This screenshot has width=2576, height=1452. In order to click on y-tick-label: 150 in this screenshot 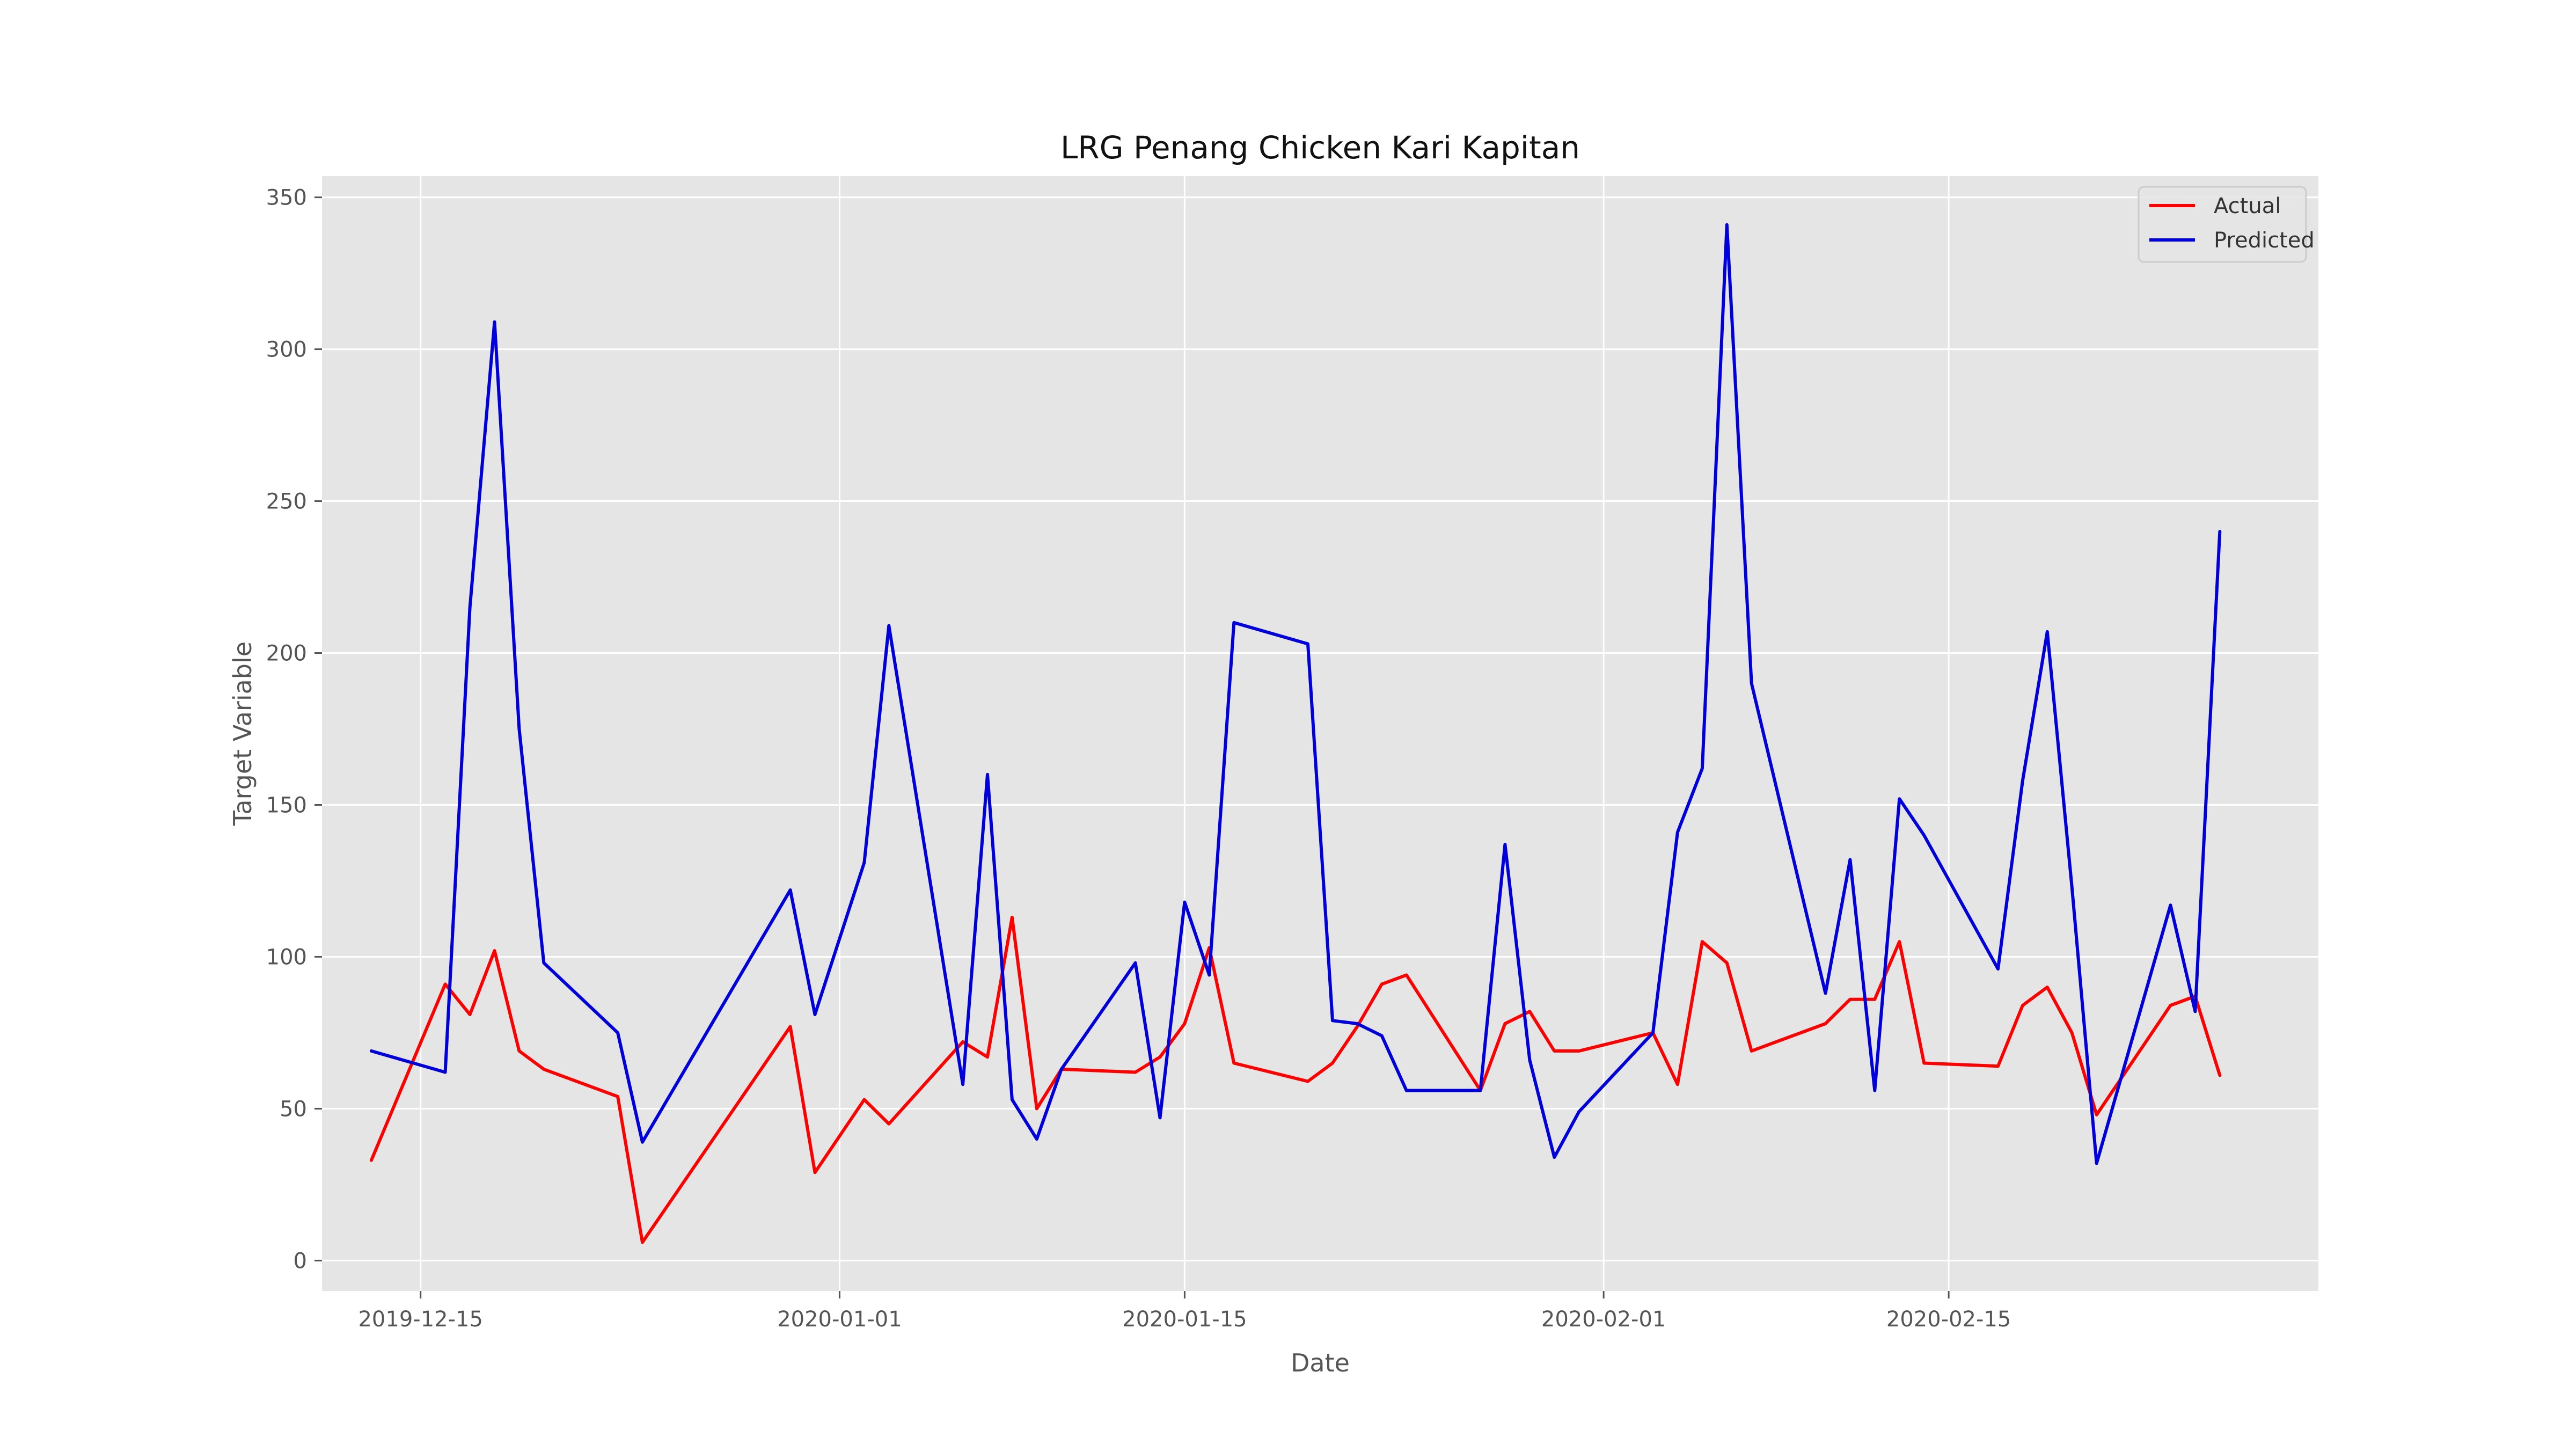, I will do `click(286, 805)`.